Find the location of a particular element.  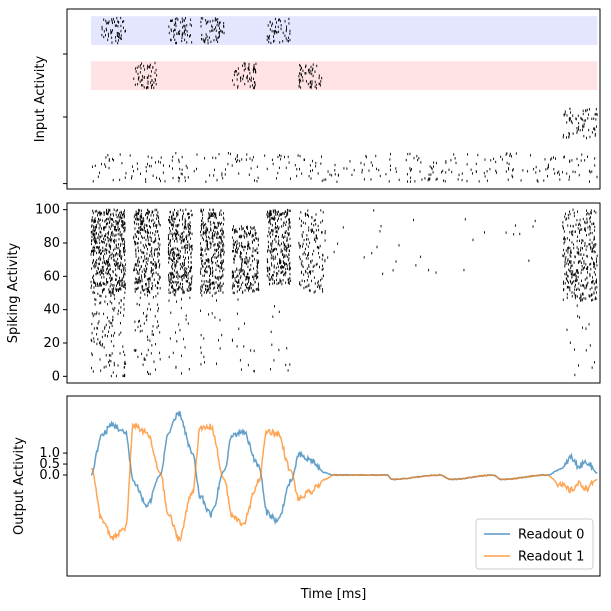

y-tick-label: 80 is located at coordinates (51, 243).